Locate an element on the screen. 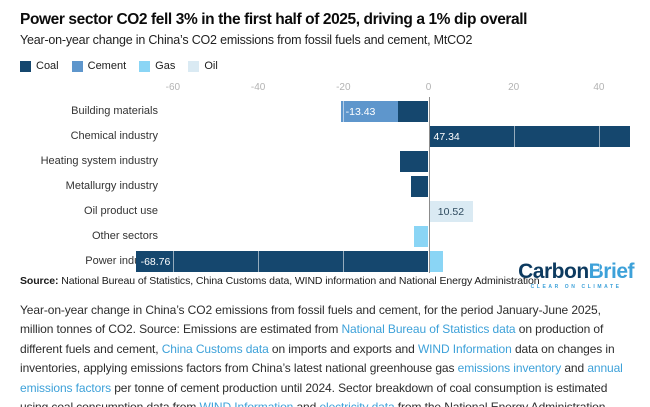 Image resolution: width=650 pixels, height=407 pixels. footnote-link: China Customs data is located at coordinates (215, 348).